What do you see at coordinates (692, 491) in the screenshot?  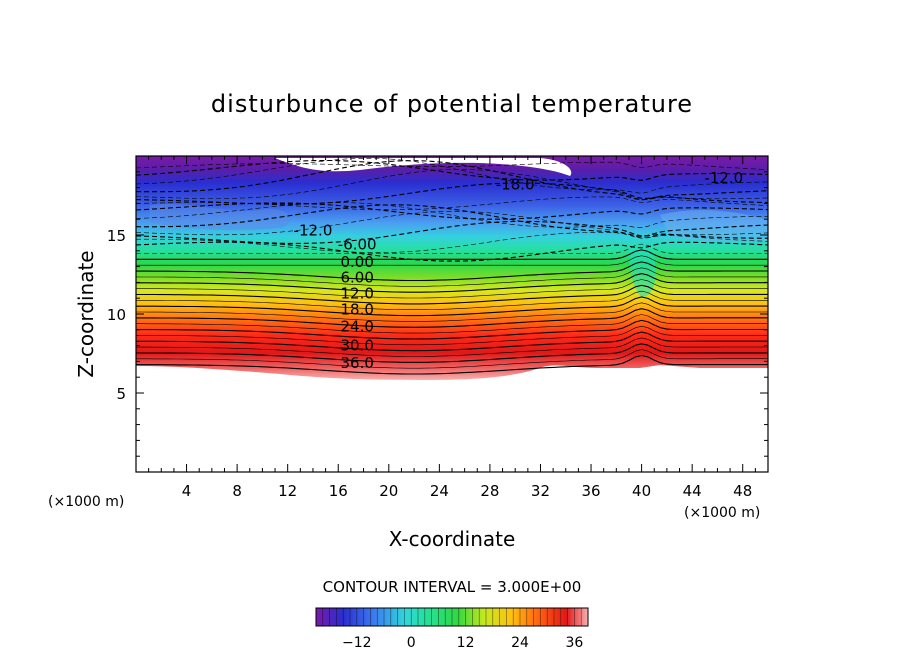 I see `x-tick-label: 44` at bounding box center [692, 491].